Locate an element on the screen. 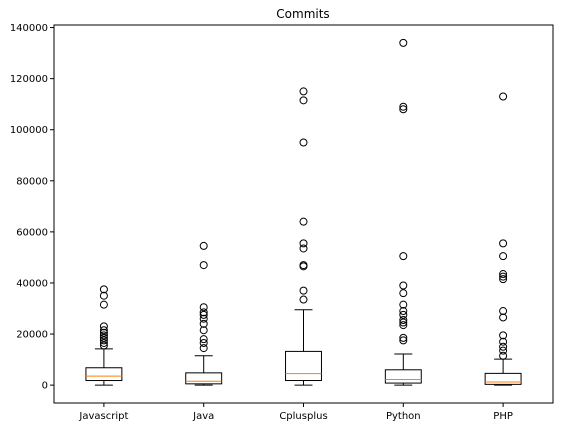  x-tick-label: Java is located at coordinates (203, 416).